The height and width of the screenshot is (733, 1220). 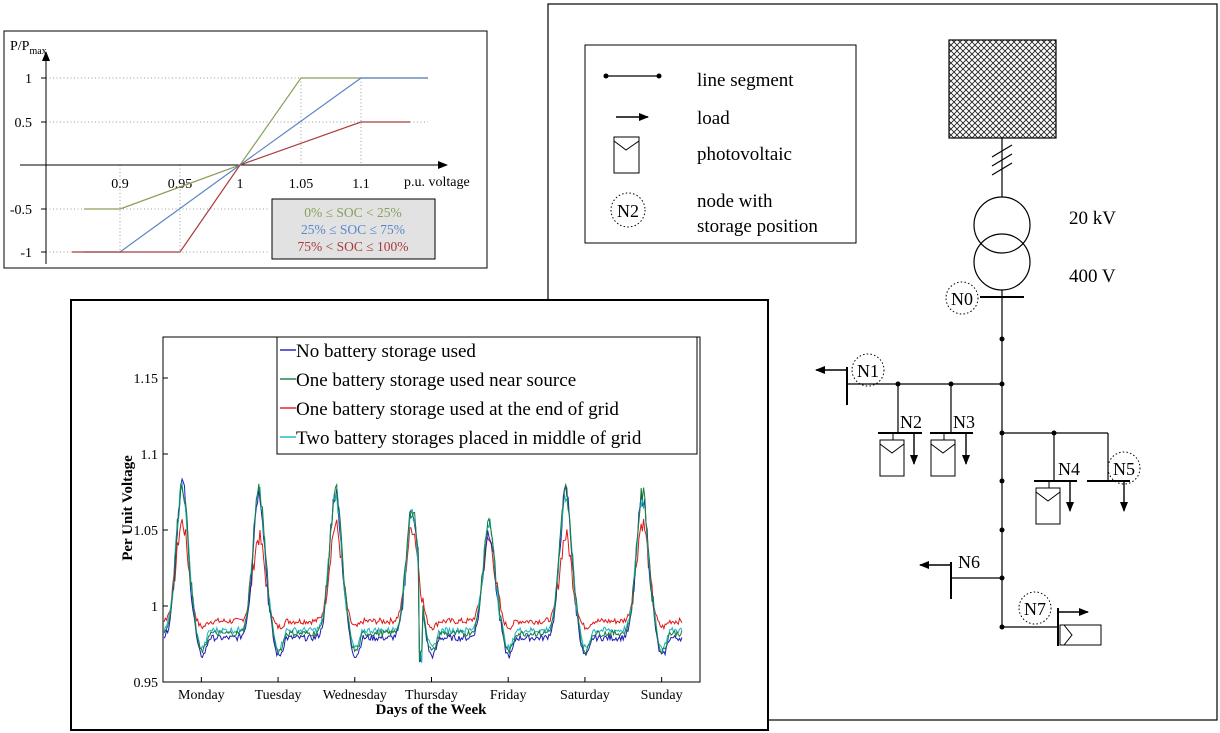 What do you see at coordinates (386, 351) in the screenshot?
I see `legend-no-battery: No battery storage used` at bounding box center [386, 351].